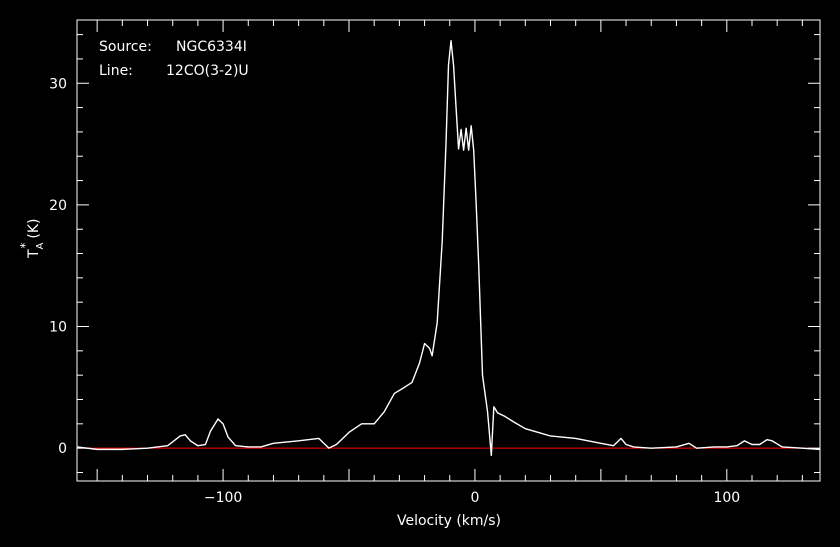 Image resolution: width=840 pixels, height=547 pixels. What do you see at coordinates (58, 206) in the screenshot?
I see `y-tick-label: 20` at bounding box center [58, 206].